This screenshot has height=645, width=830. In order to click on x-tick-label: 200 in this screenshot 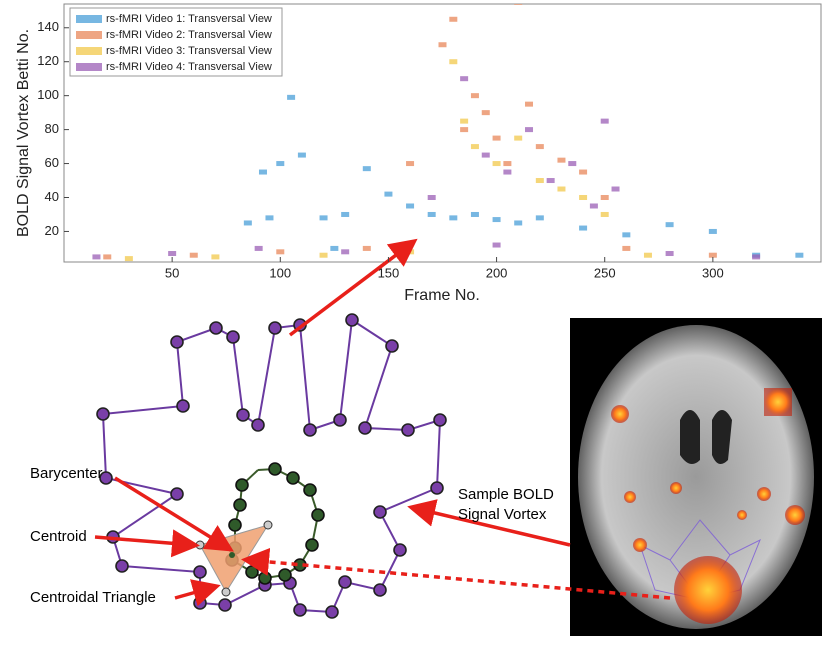, I will do `click(497, 272)`.